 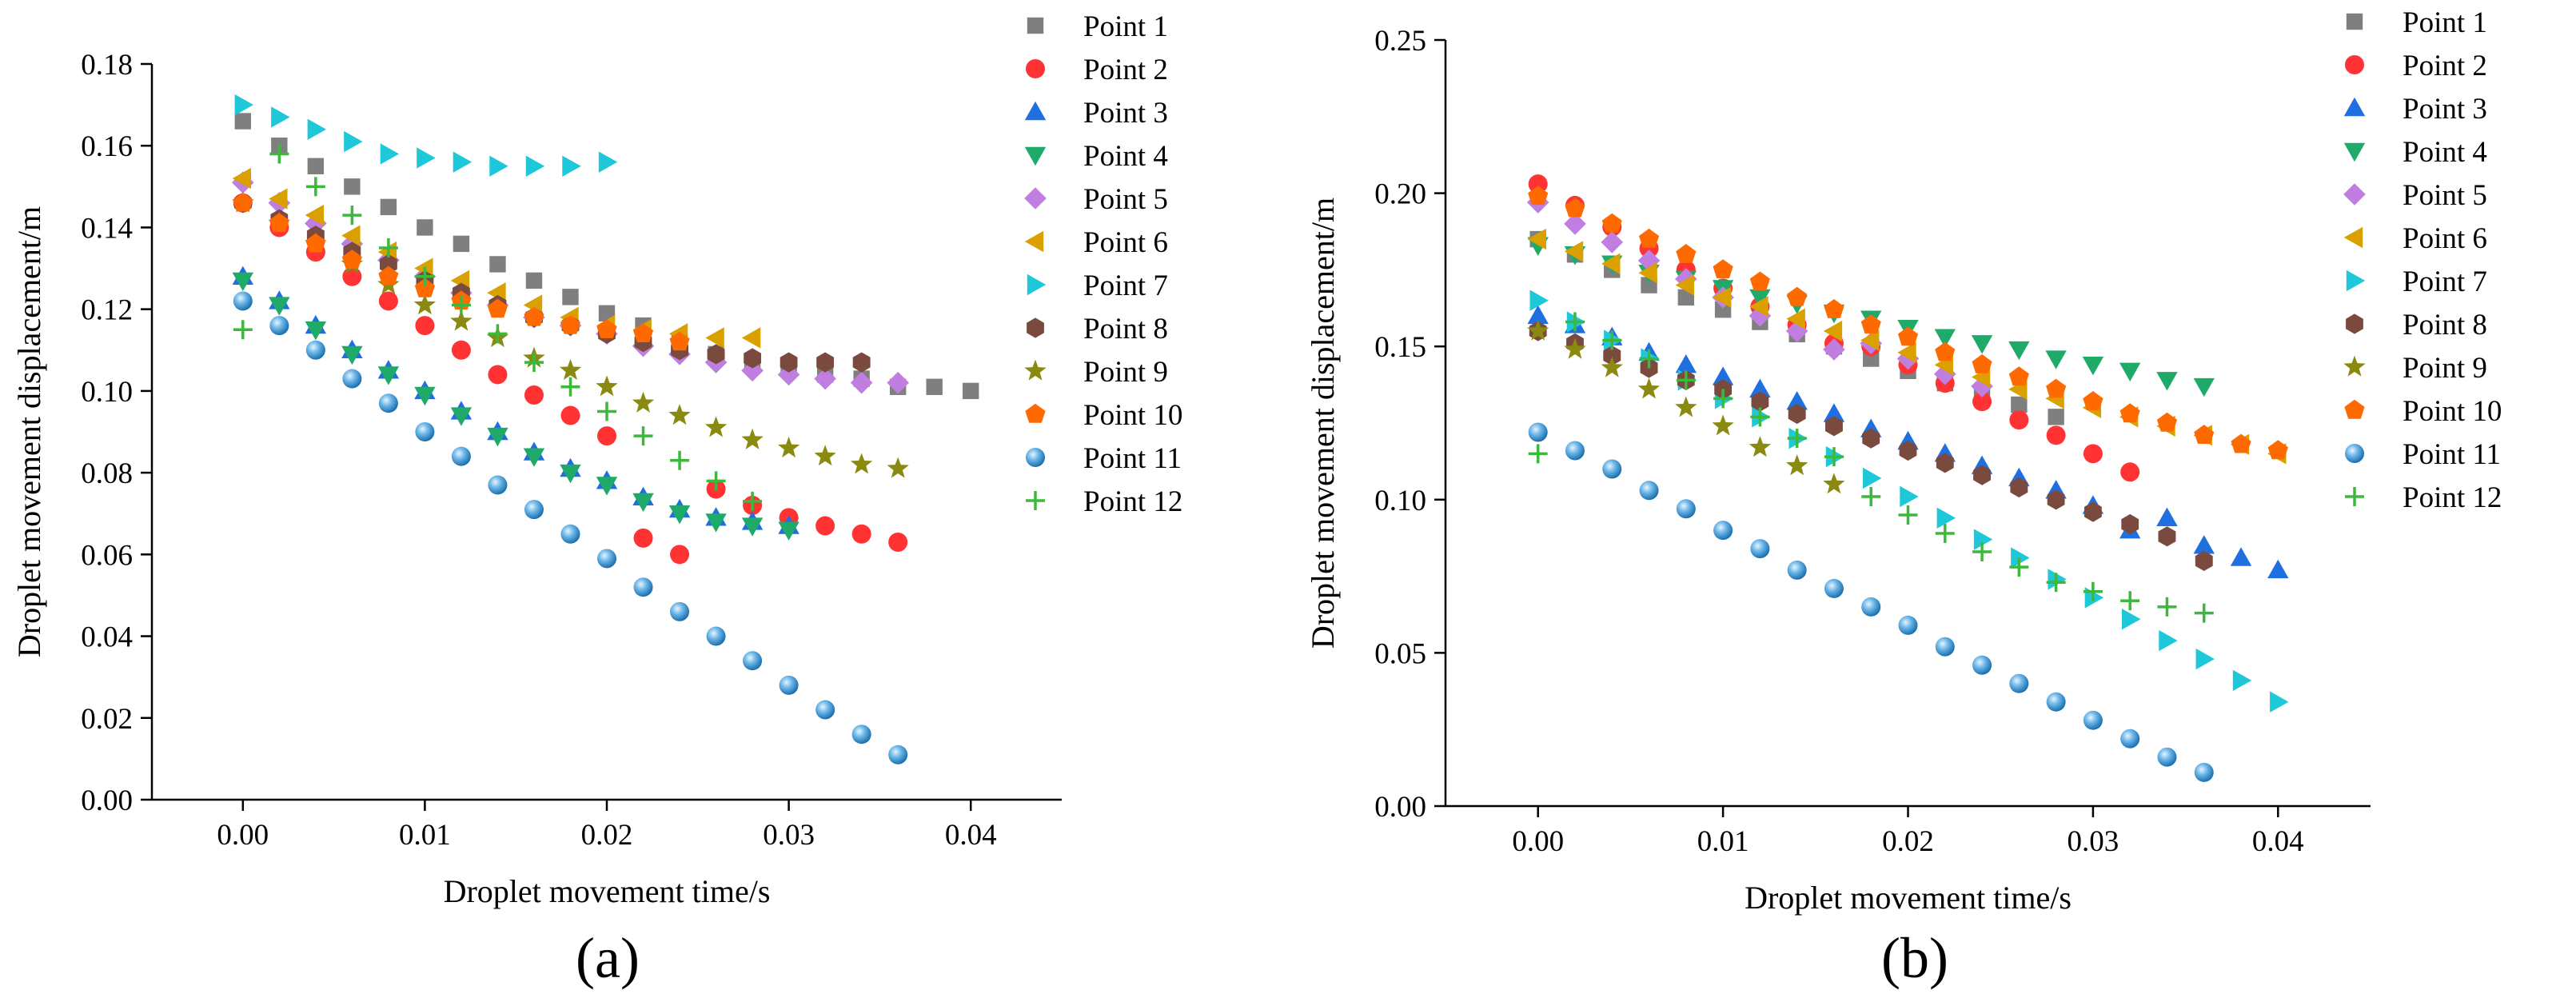 What do you see at coordinates (1125, 199) in the screenshot?
I see `legend-label-point-5: Point 5` at bounding box center [1125, 199].